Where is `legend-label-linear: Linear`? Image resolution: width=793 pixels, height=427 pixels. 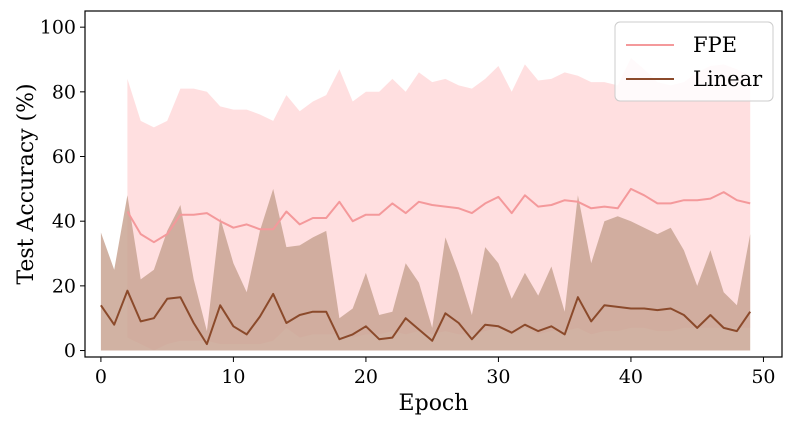 legend-label-linear: Linear is located at coordinates (728, 79).